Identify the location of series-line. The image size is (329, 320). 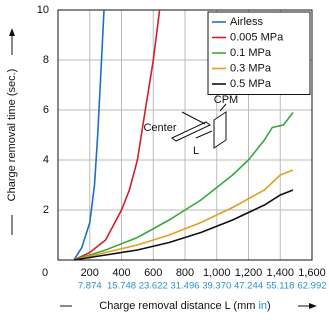
(89, 135).